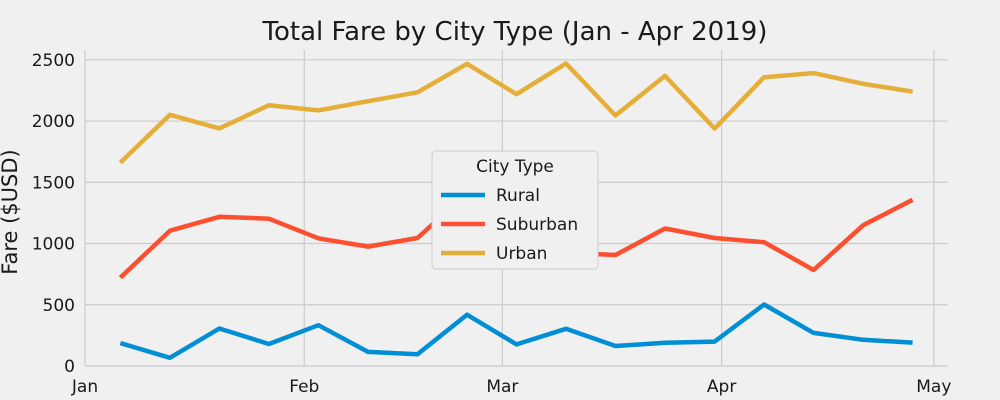 The image size is (1000, 400). I want to click on x-tick-label: May, so click(933, 387).